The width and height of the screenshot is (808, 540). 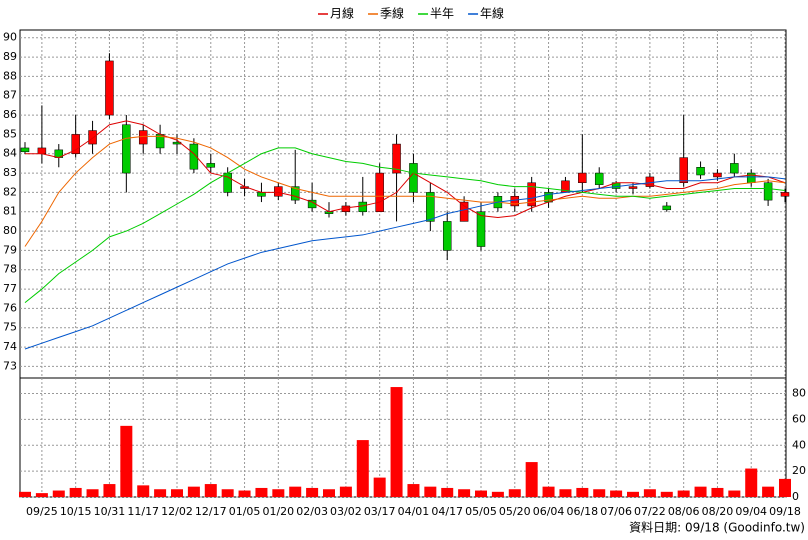 I want to click on legend-label: 月線, so click(x=342, y=13).